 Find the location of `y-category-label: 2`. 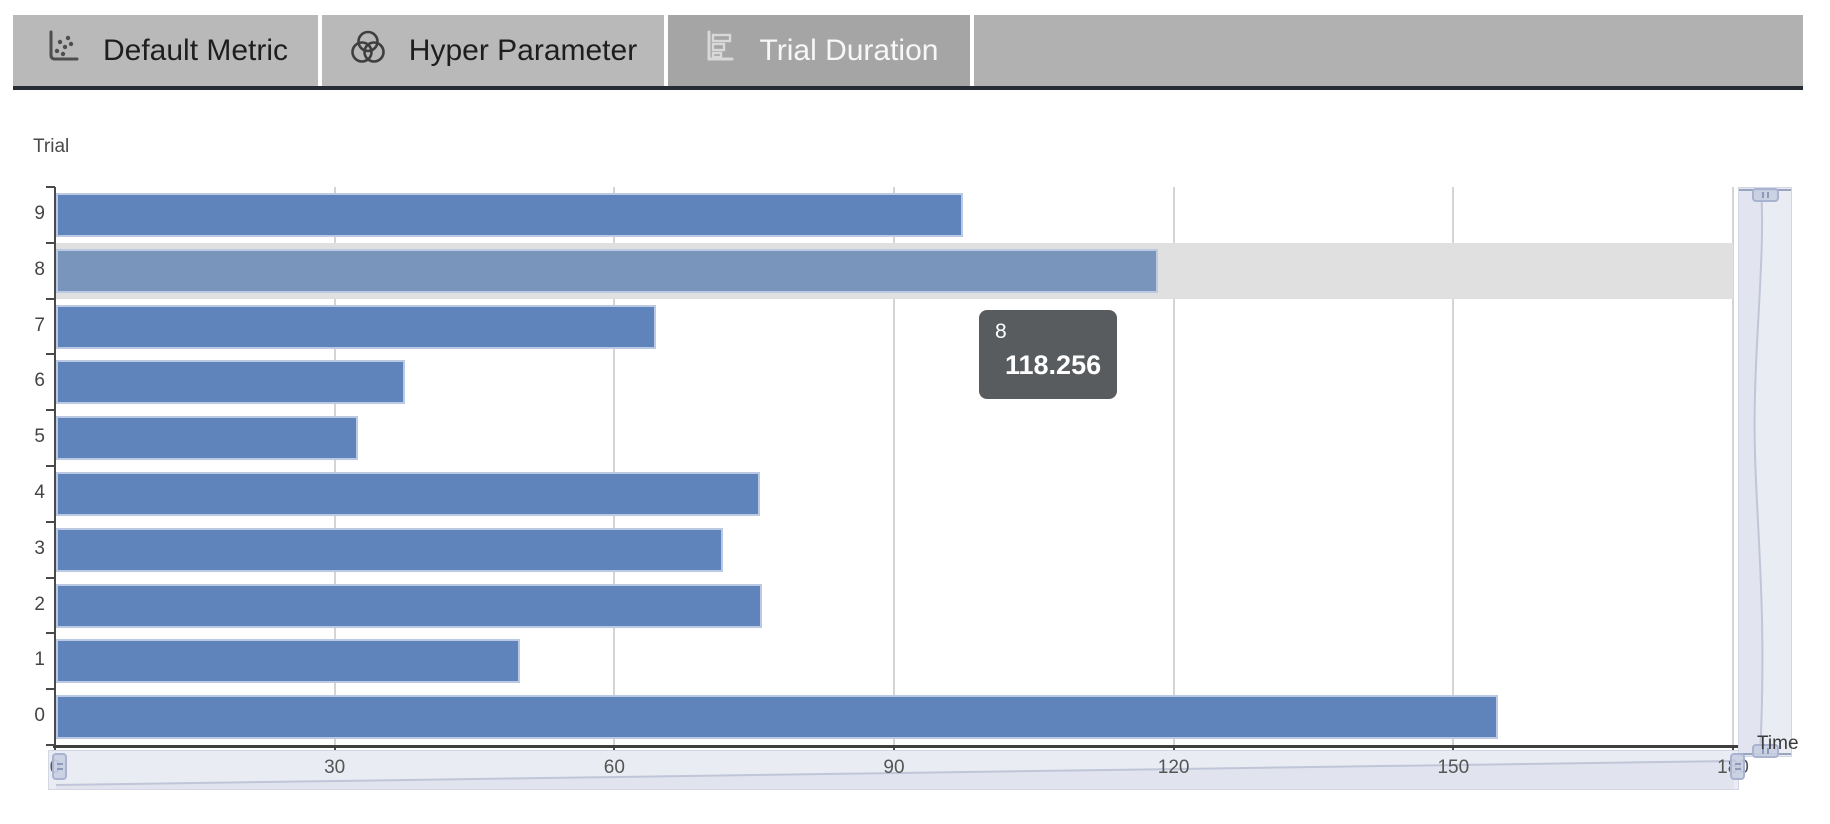

y-category-label: 2 is located at coordinates (39, 604).